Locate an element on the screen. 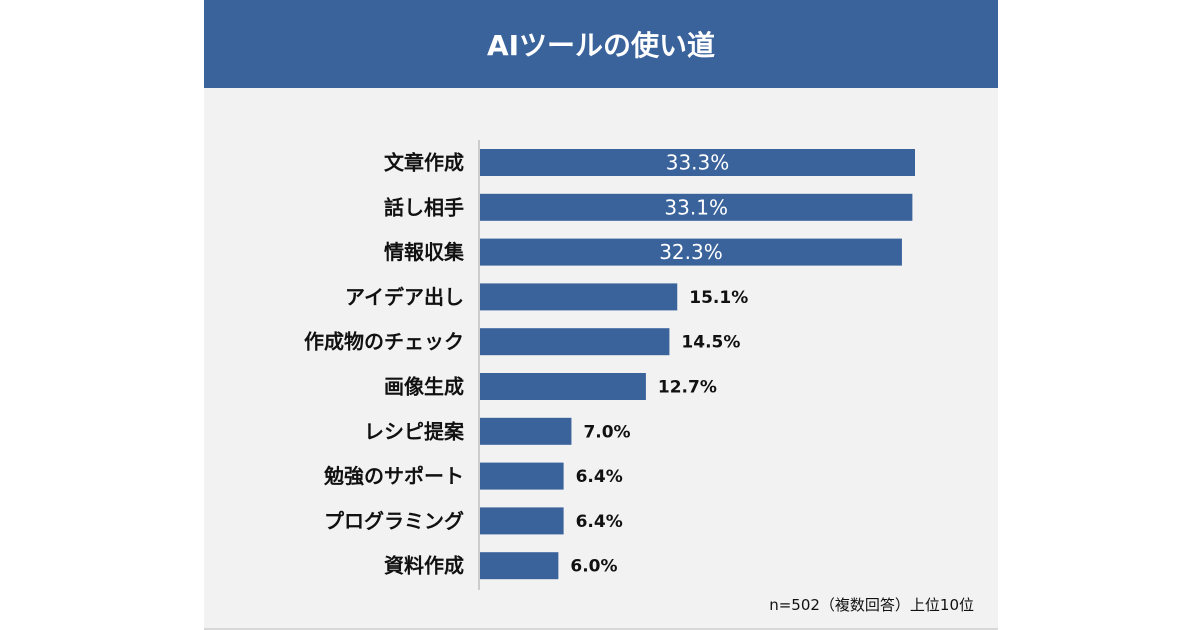  chart-title: AIツールの使い道 is located at coordinates (601, 44).